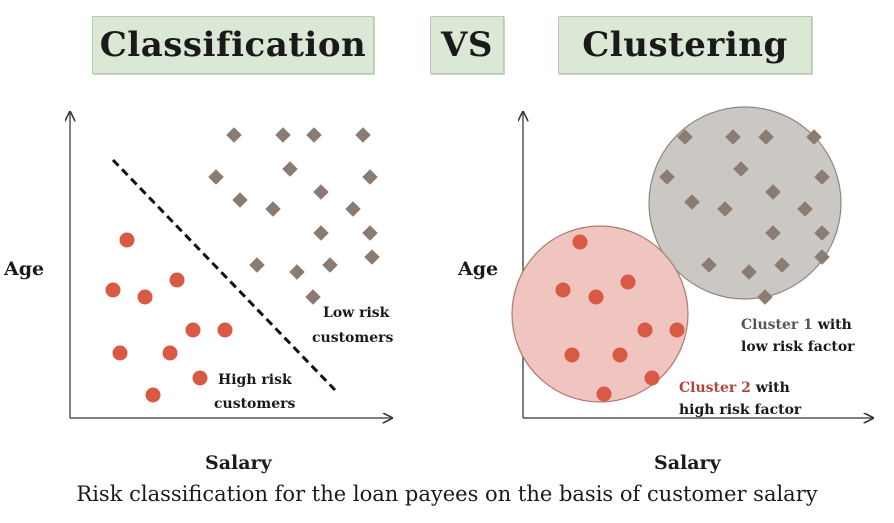 This screenshot has height=523, width=894. Describe the element at coordinates (254, 404) in the screenshot. I see `high-risk-label-line2: customers` at that location.